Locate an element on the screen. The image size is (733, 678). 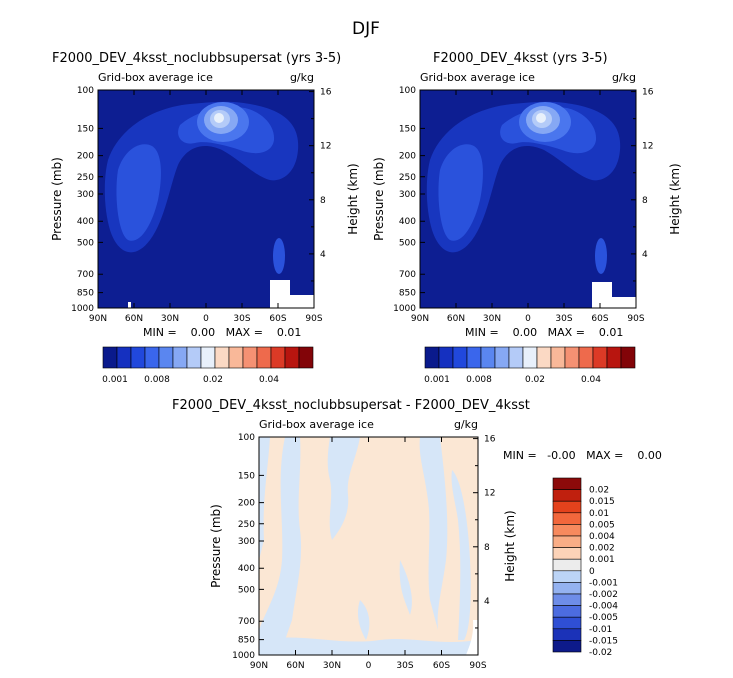
panel-2-subtitle-right: g/kg is located at coordinates (624, 77).